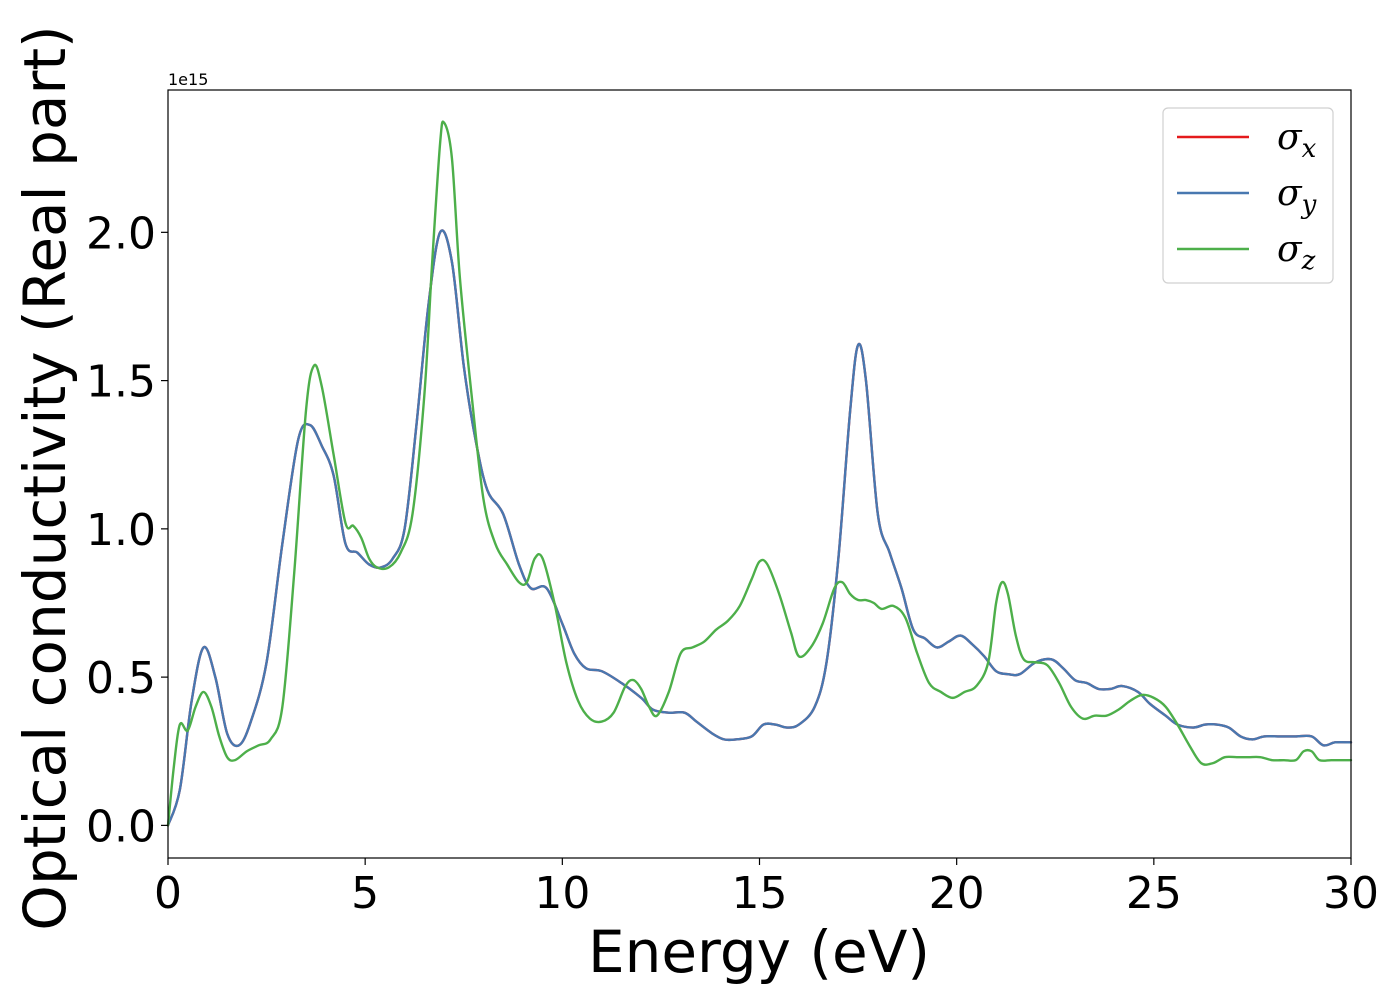 This screenshot has width=1400, height=1000. What do you see at coordinates (365, 893) in the screenshot?
I see `x-tick-label: 5` at bounding box center [365, 893].